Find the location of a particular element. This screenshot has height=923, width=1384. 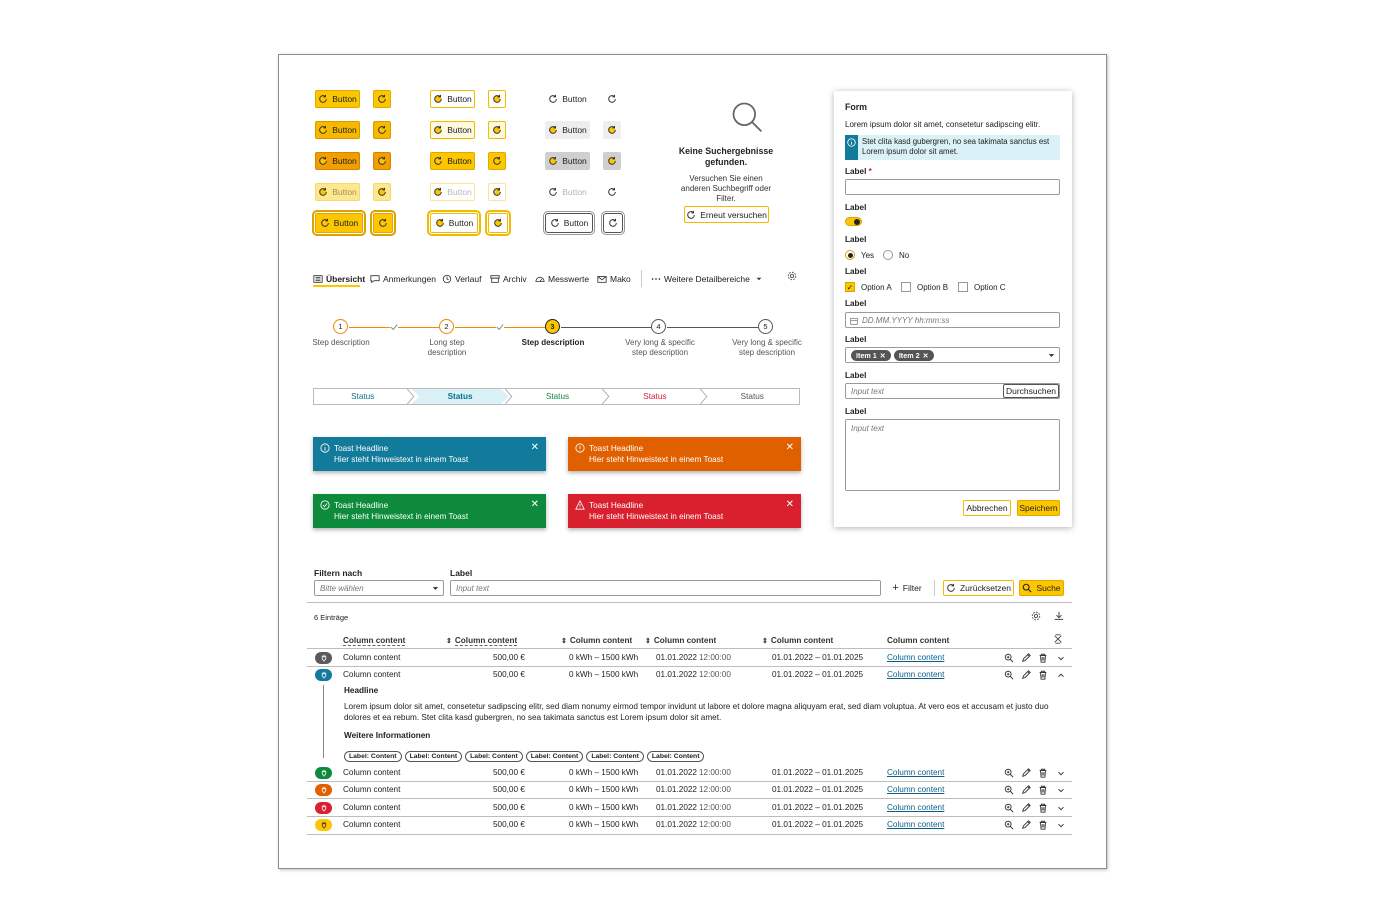

radio-no: No is located at coordinates (896, 255).